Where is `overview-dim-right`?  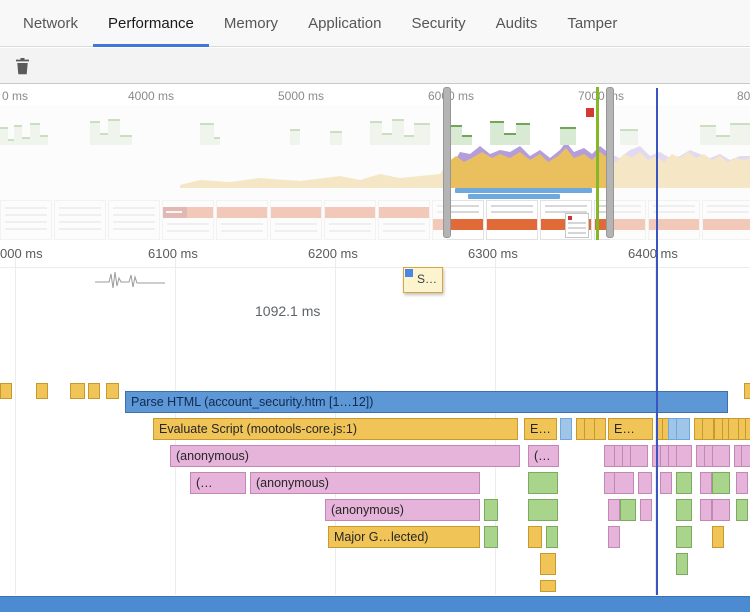 overview-dim-right is located at coordinates (680, 172).